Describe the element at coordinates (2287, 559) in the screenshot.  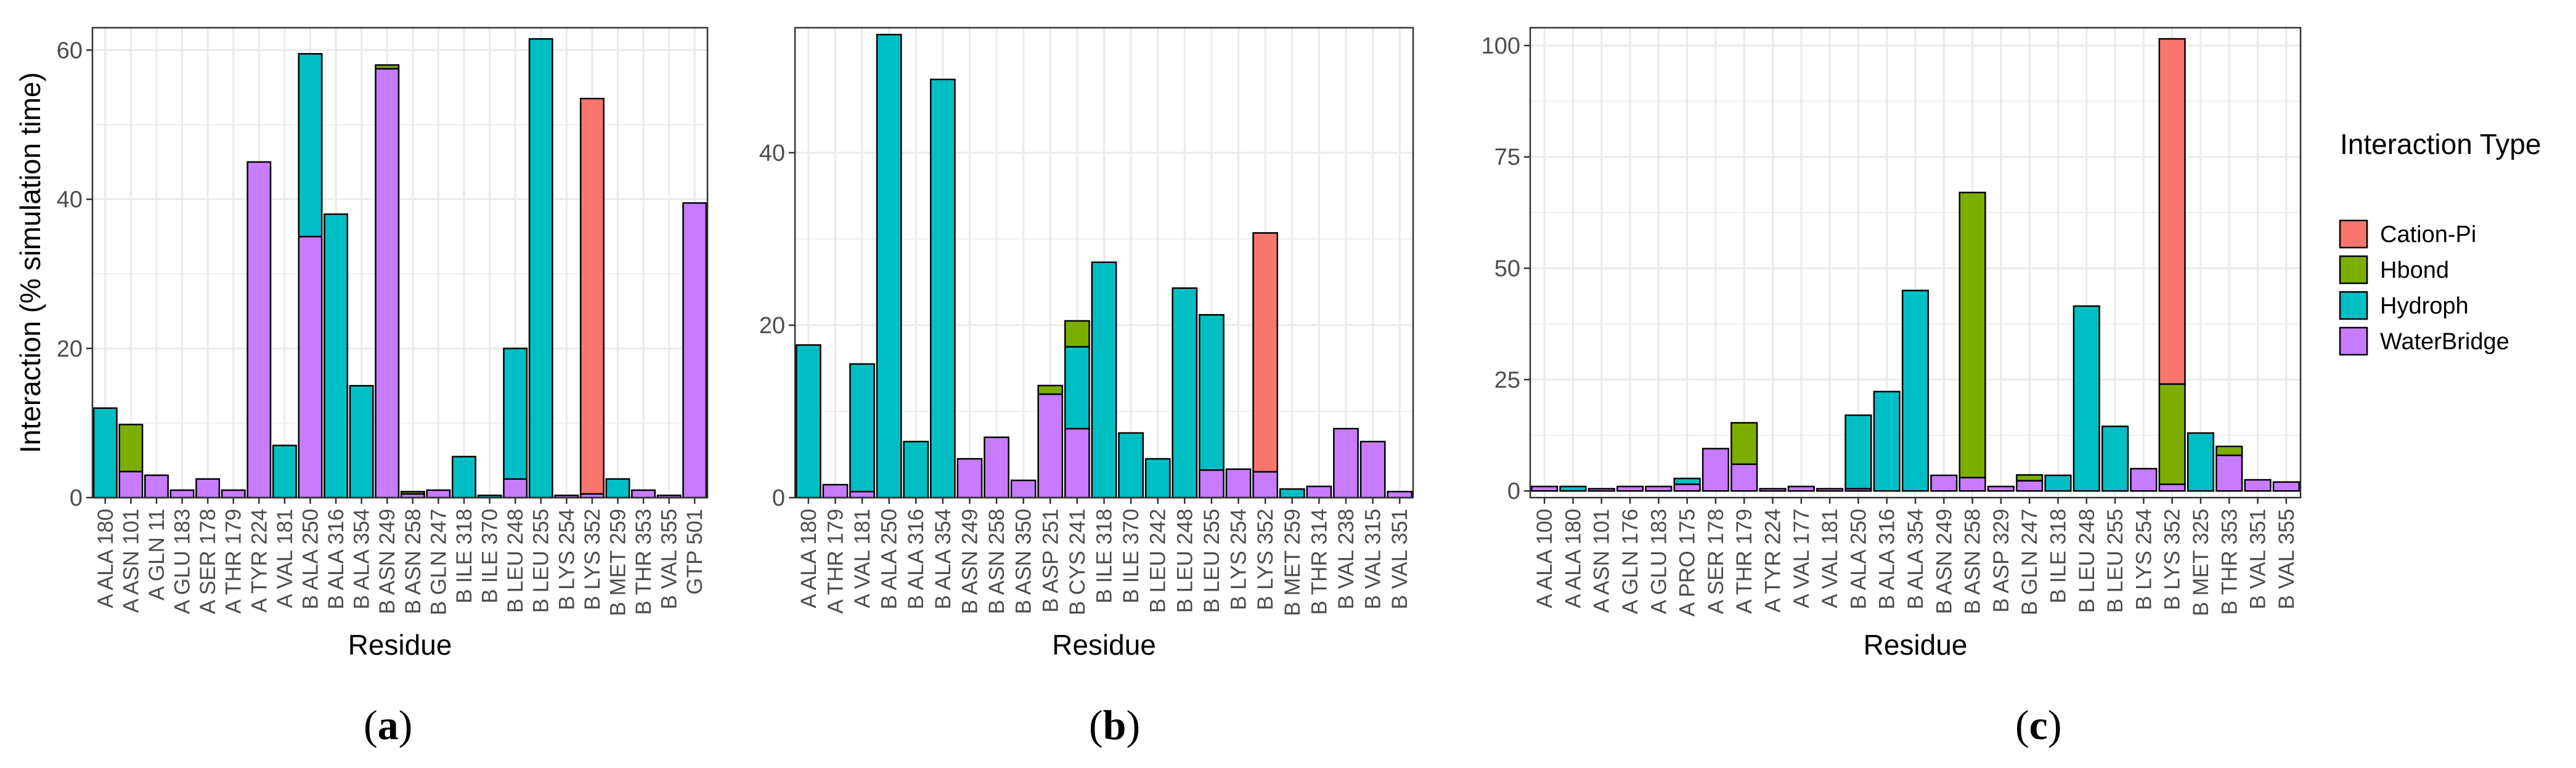
I see `x-tick-label: B VAL 355` at that location.